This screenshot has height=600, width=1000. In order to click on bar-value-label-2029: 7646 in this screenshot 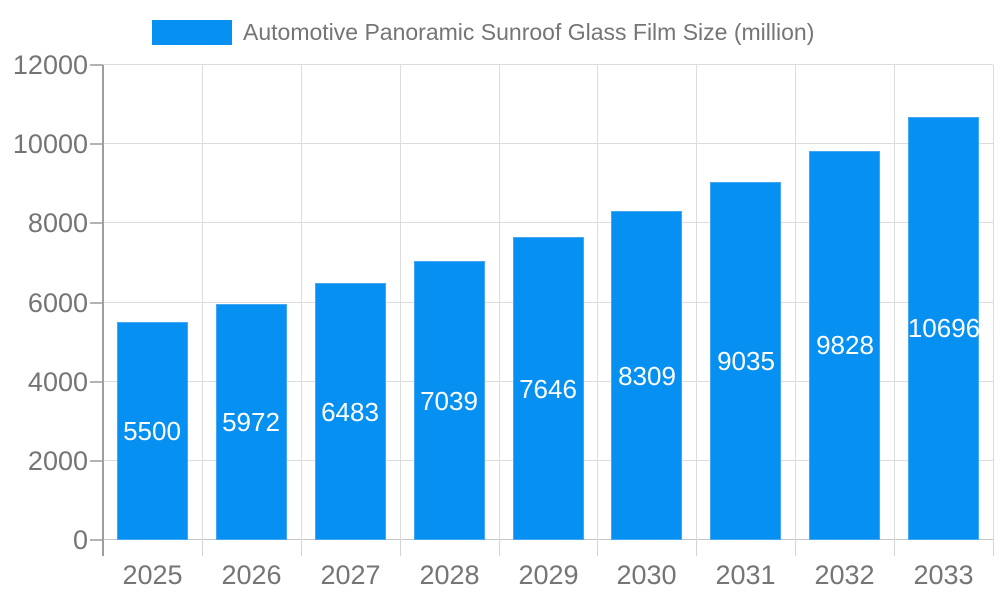, I will do `click(548, 389)`.